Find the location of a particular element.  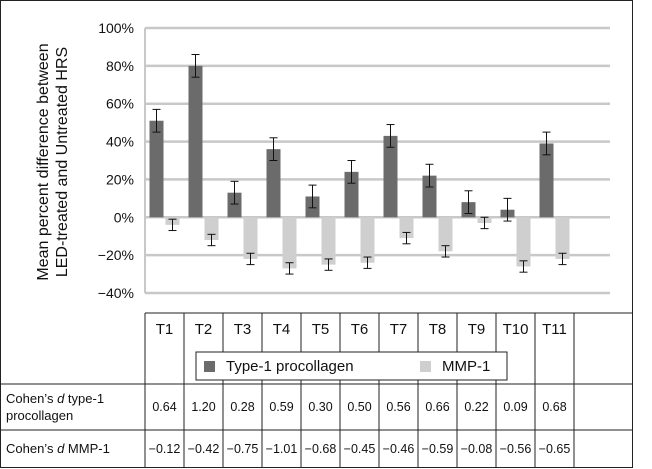

legend-label-mmp1: MMP-1 is located at coordinates (466, 366).